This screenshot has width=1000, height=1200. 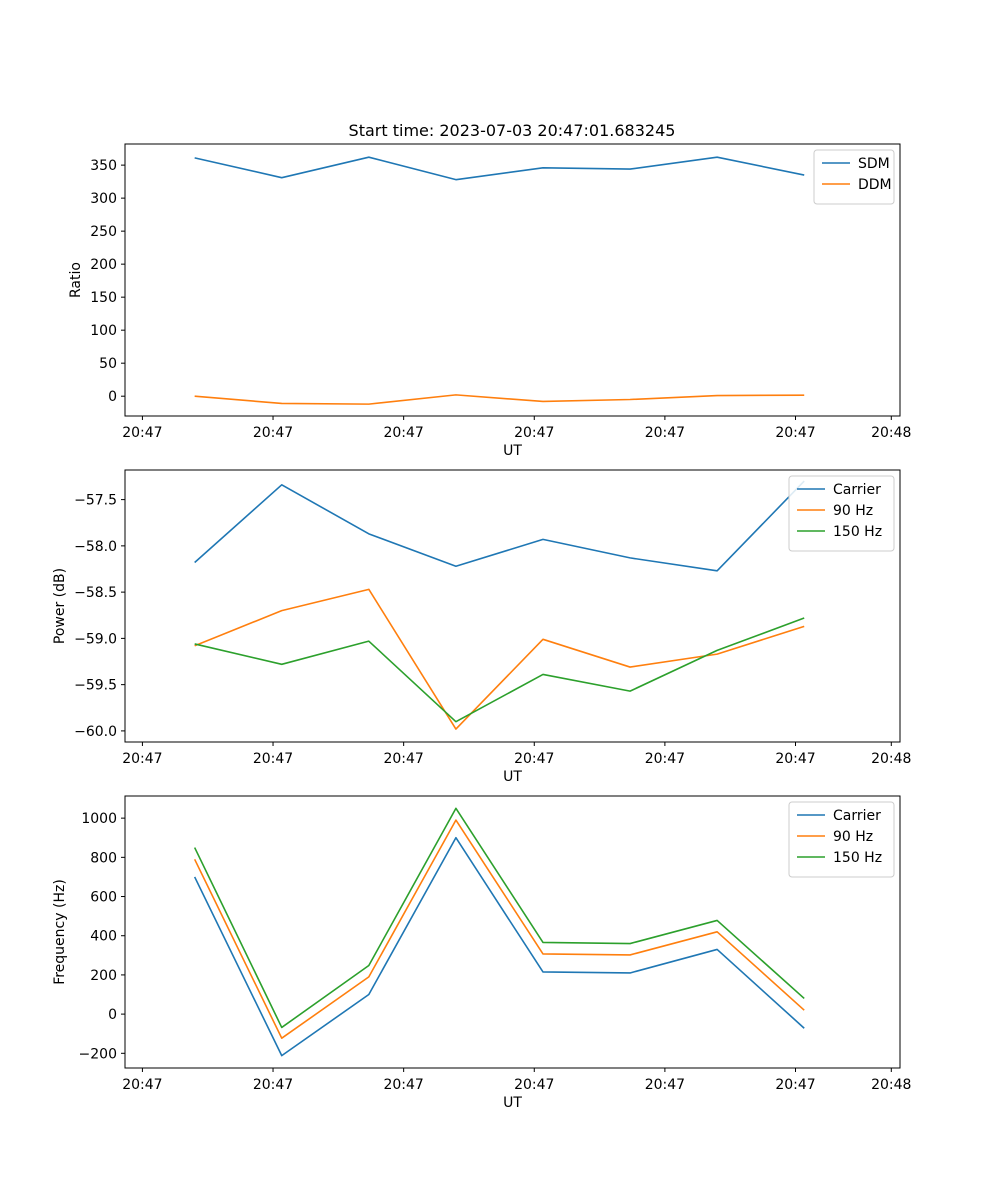 What do you see at coordinates (95, 593) in the screenshot?
I see `y-tick-label: −58.5` at bounding box center [95, 593].